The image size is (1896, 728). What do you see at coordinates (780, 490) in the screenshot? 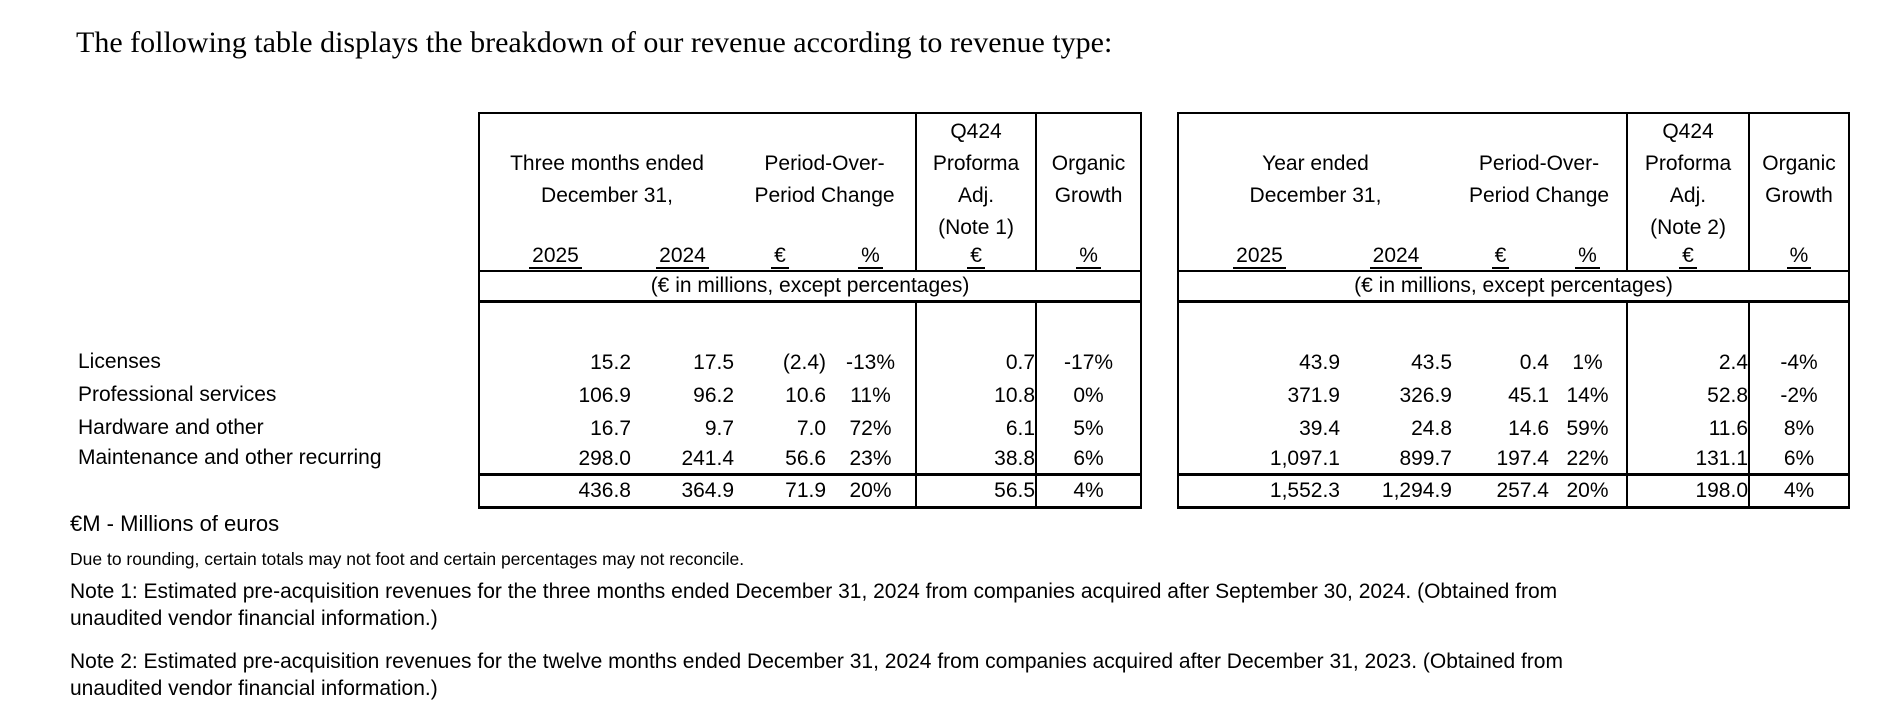
I see `table-total-cell: 71.9` at bounding box center [780, 490].